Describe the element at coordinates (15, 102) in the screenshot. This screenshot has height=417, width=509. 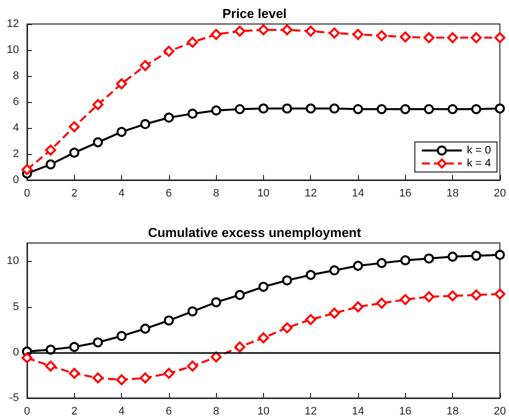
I see `y-tick-label: 6` at that location.